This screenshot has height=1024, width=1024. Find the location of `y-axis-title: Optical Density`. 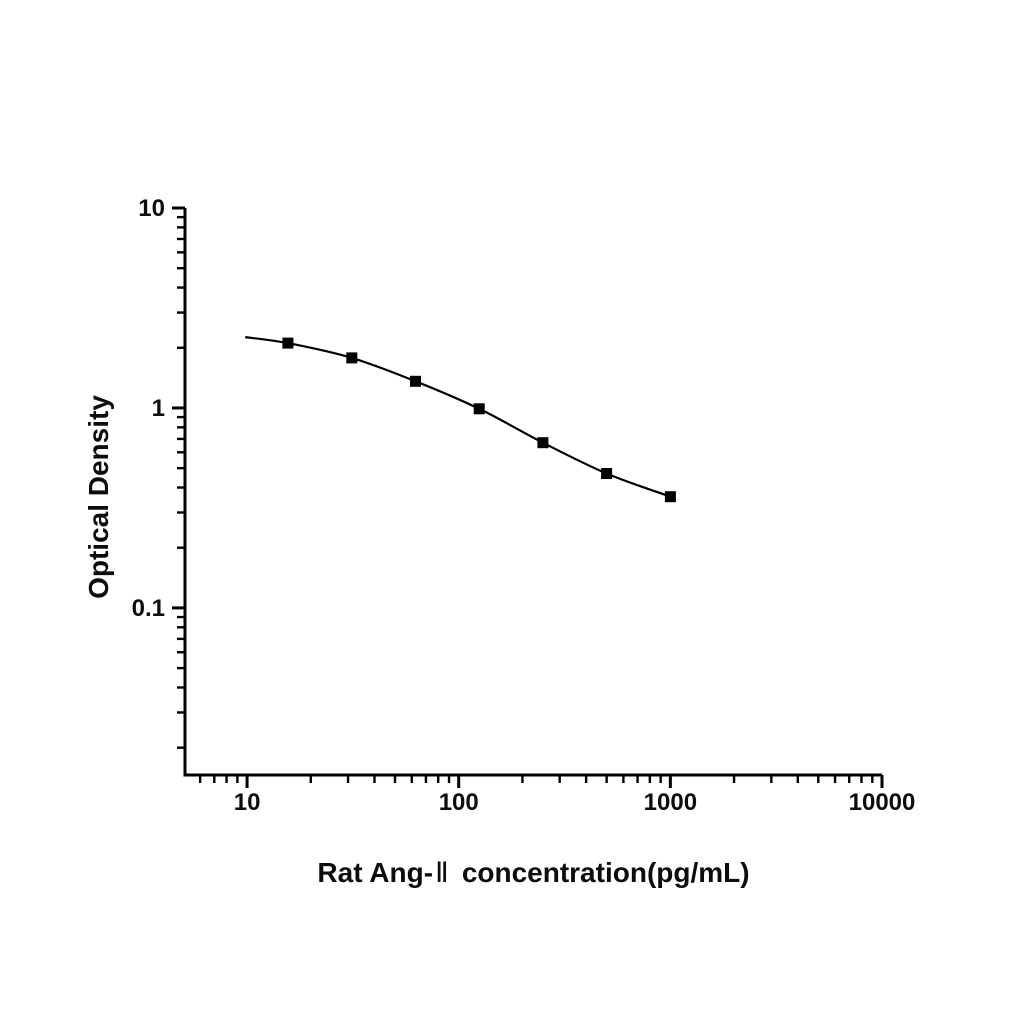

y-axis-title: Optical Density is located at coordinates (98, 497).